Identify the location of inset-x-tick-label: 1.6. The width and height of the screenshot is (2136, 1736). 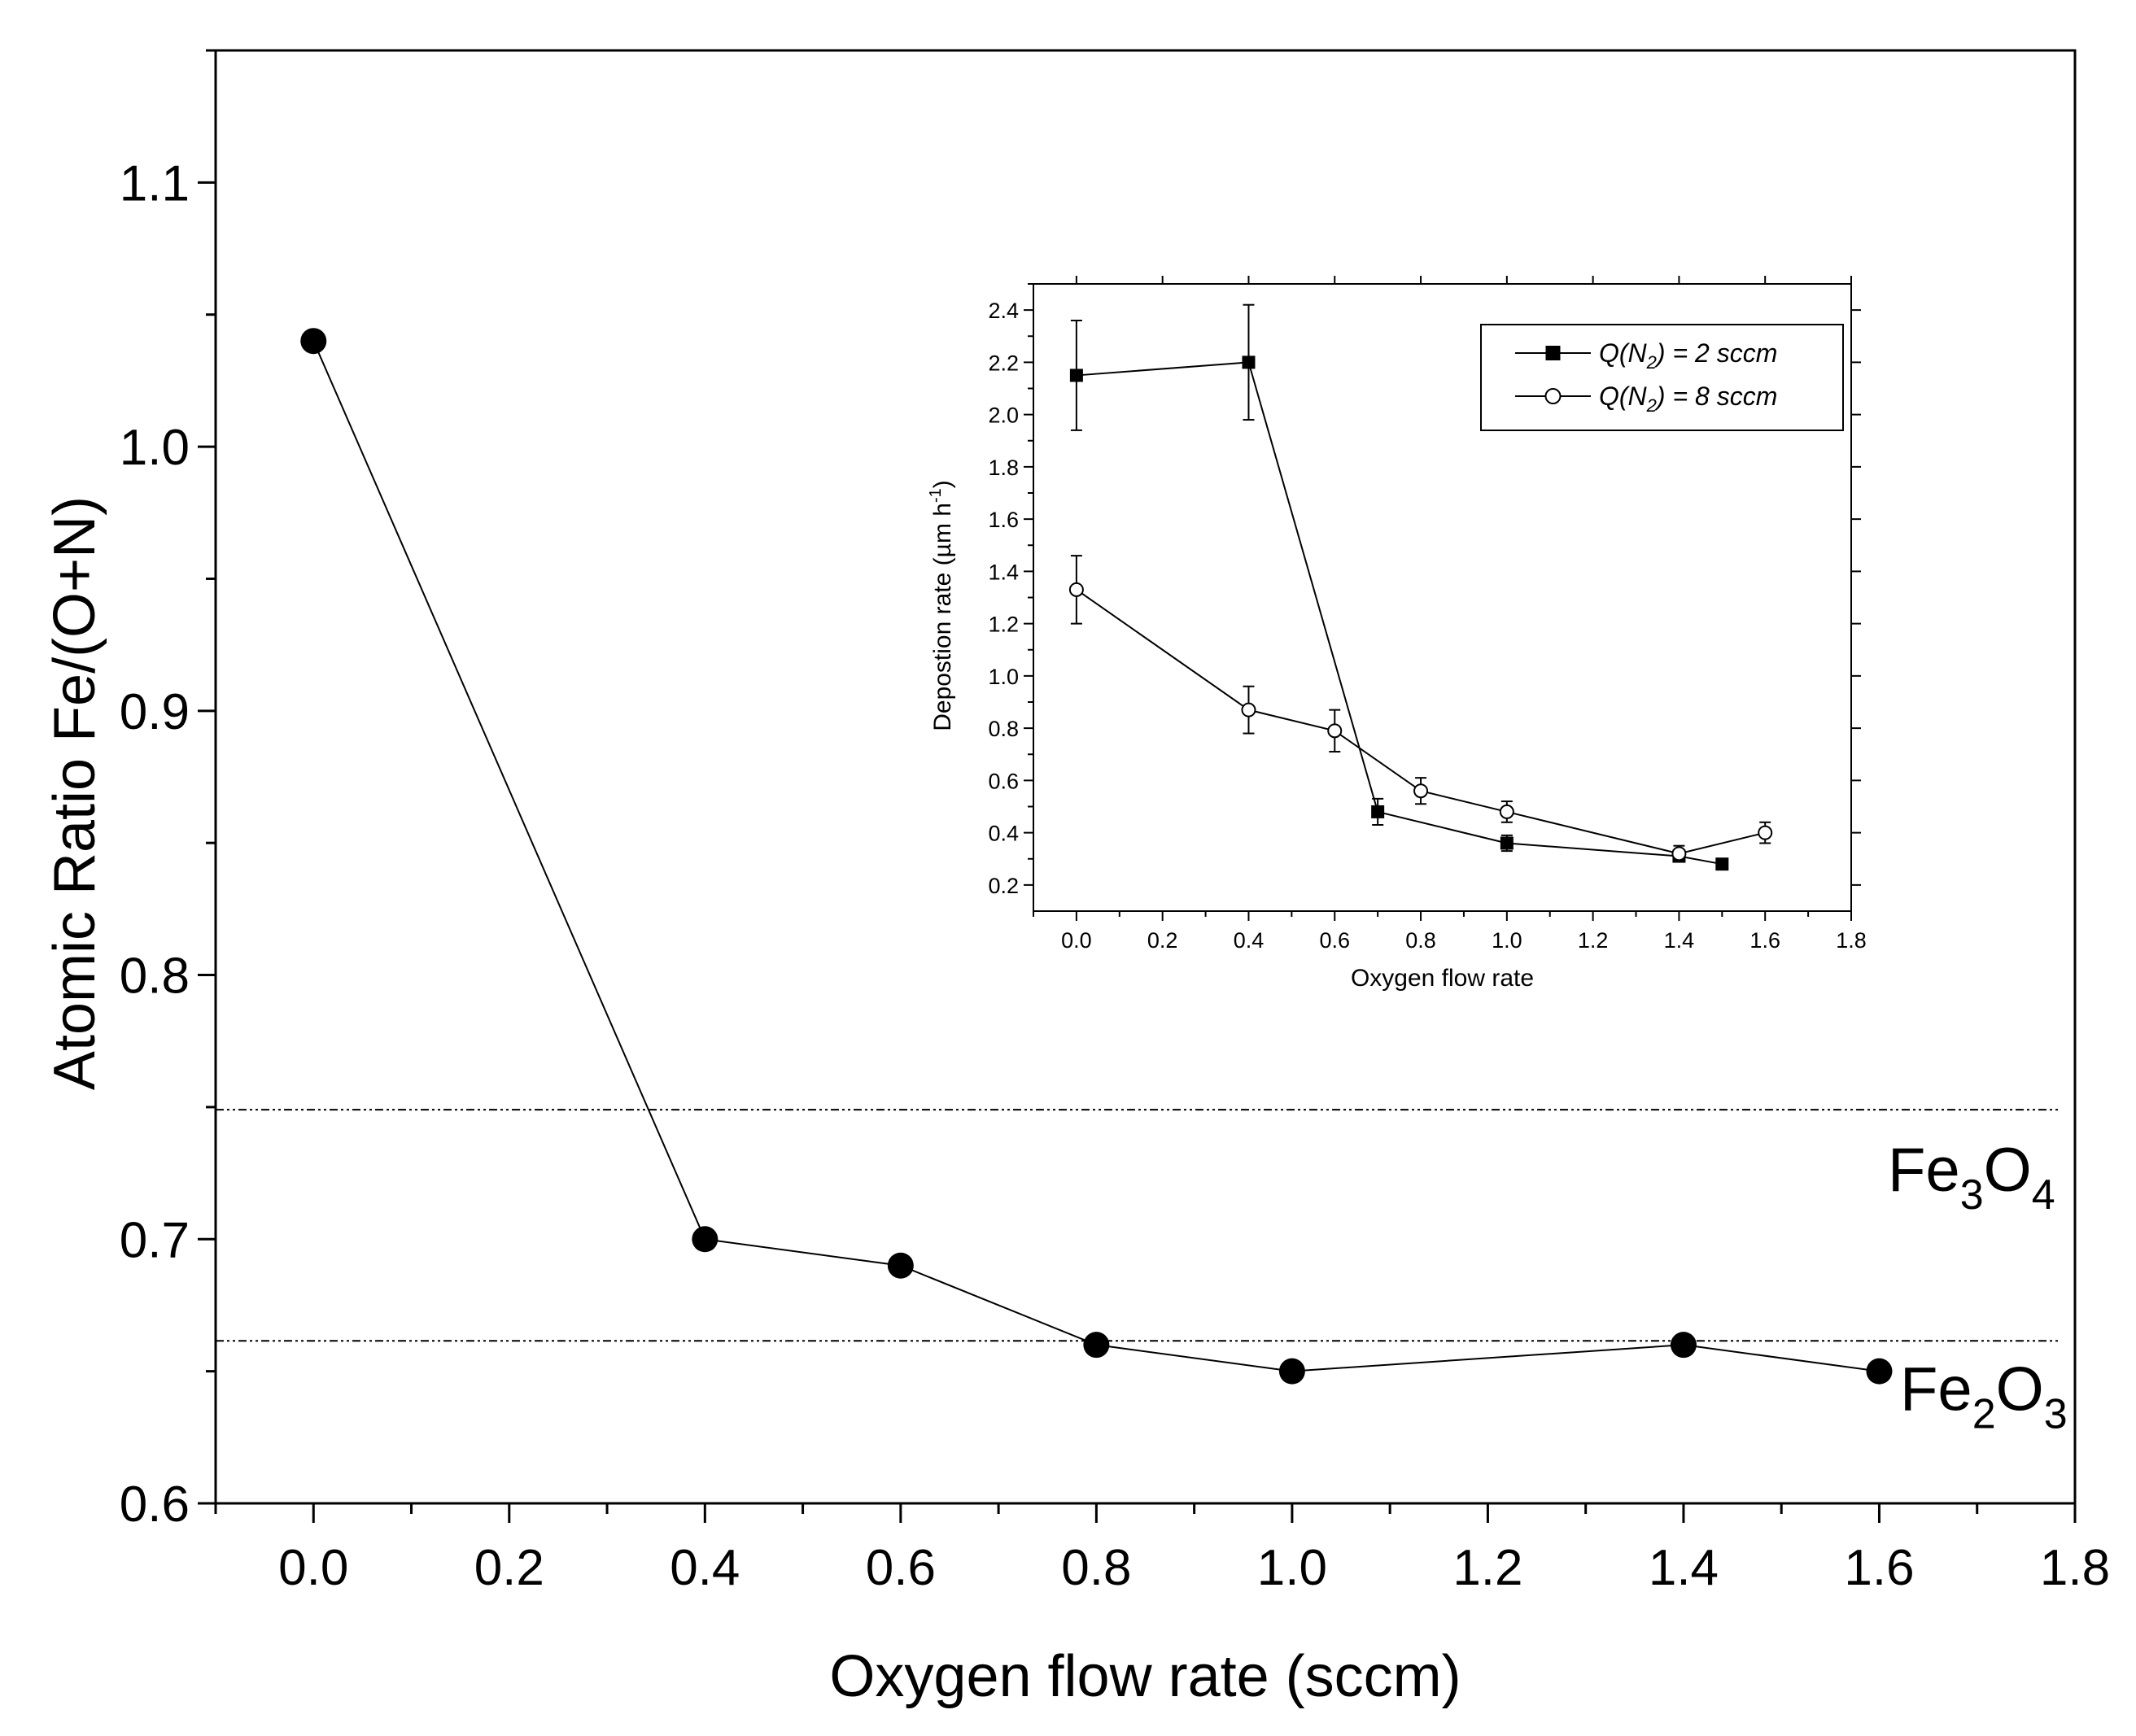
(1765, 940).